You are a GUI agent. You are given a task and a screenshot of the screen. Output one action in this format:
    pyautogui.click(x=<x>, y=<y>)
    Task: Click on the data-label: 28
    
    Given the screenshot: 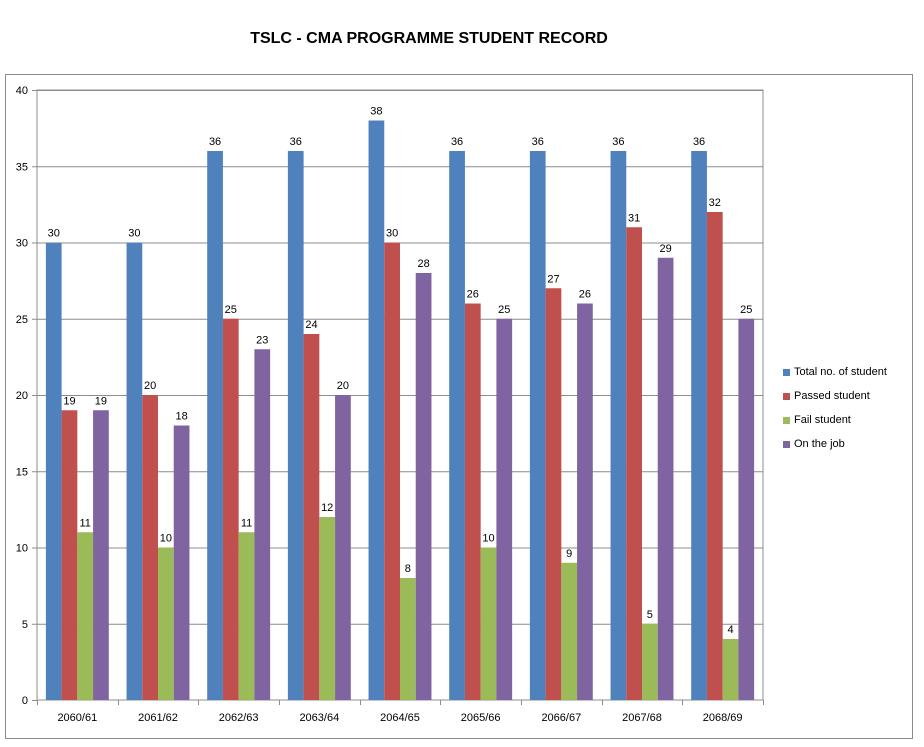 What is the action you would take?
    pyautogui.click(x=423, y=264)
    